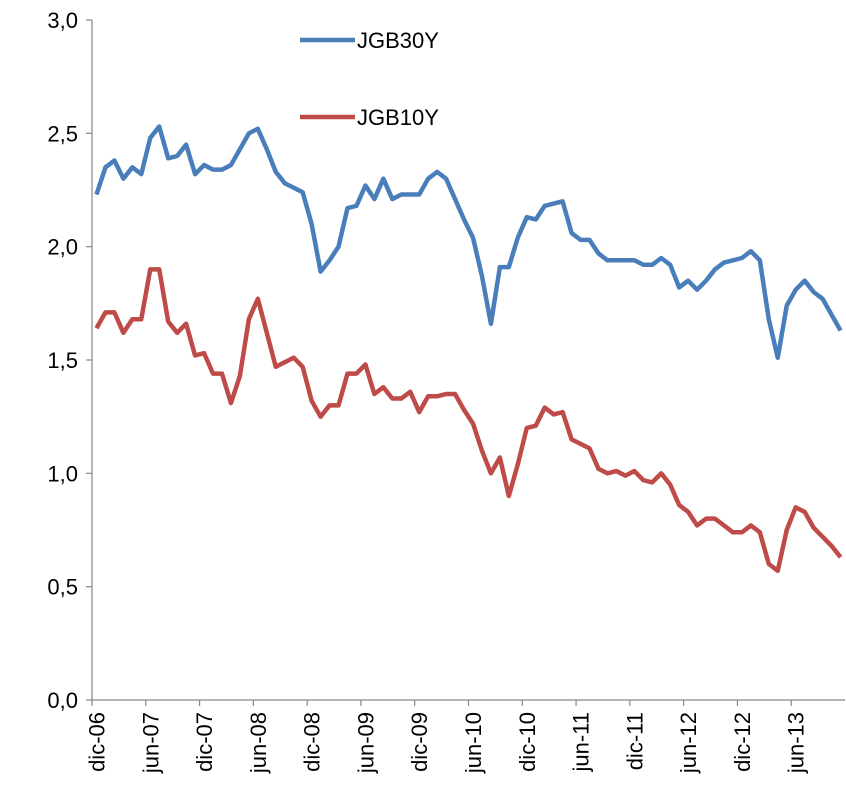 This screenshot has width=846, height=810. Describe the element at coordinates (796, 743) in the screenshot. I see `x-tick-label: jun-13` at that location.